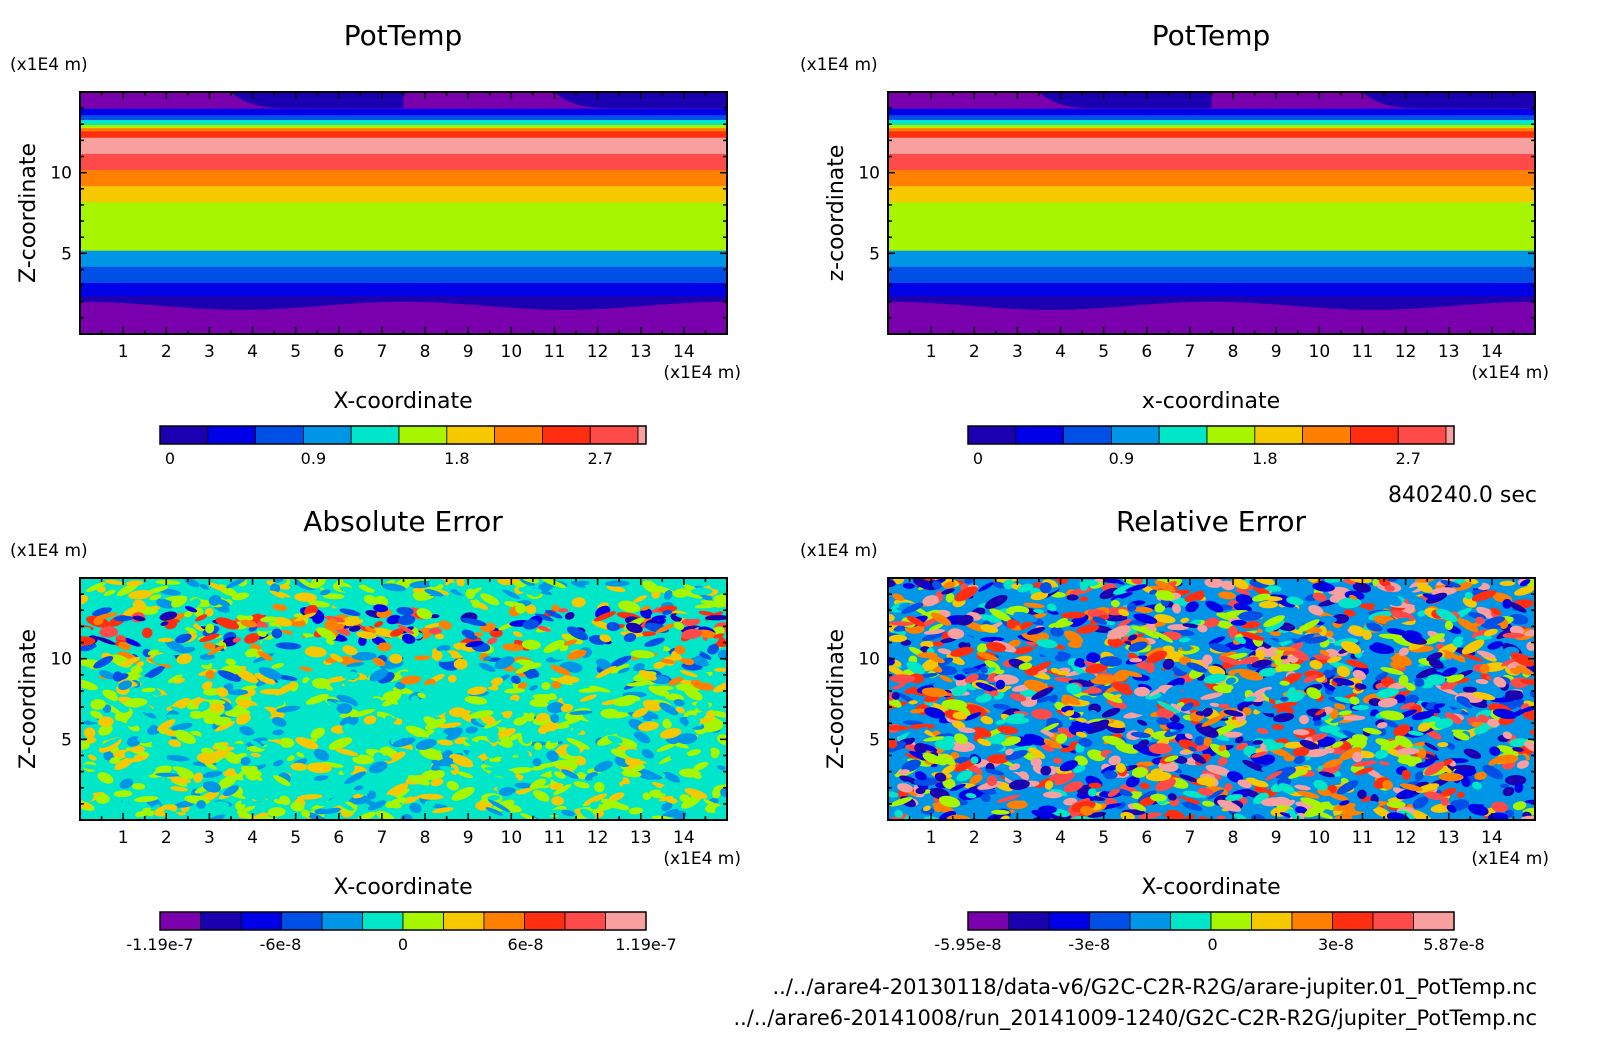  I want to click on y-tick-label: 10, so click(869, 660).